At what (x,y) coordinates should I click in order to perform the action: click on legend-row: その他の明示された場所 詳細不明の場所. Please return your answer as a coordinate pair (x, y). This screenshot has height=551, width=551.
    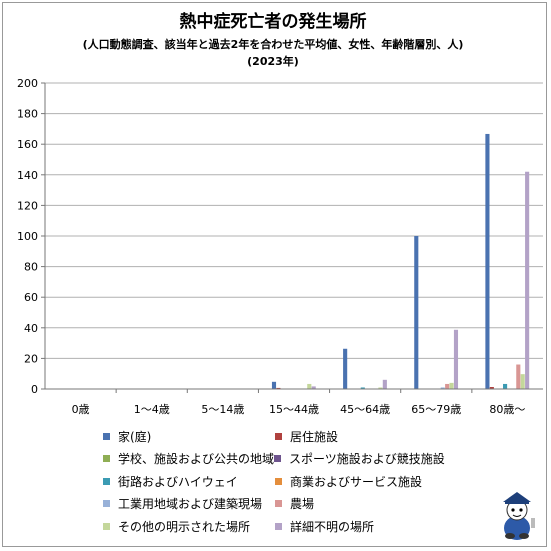
    Looking at the image, I should click on (268, 526).